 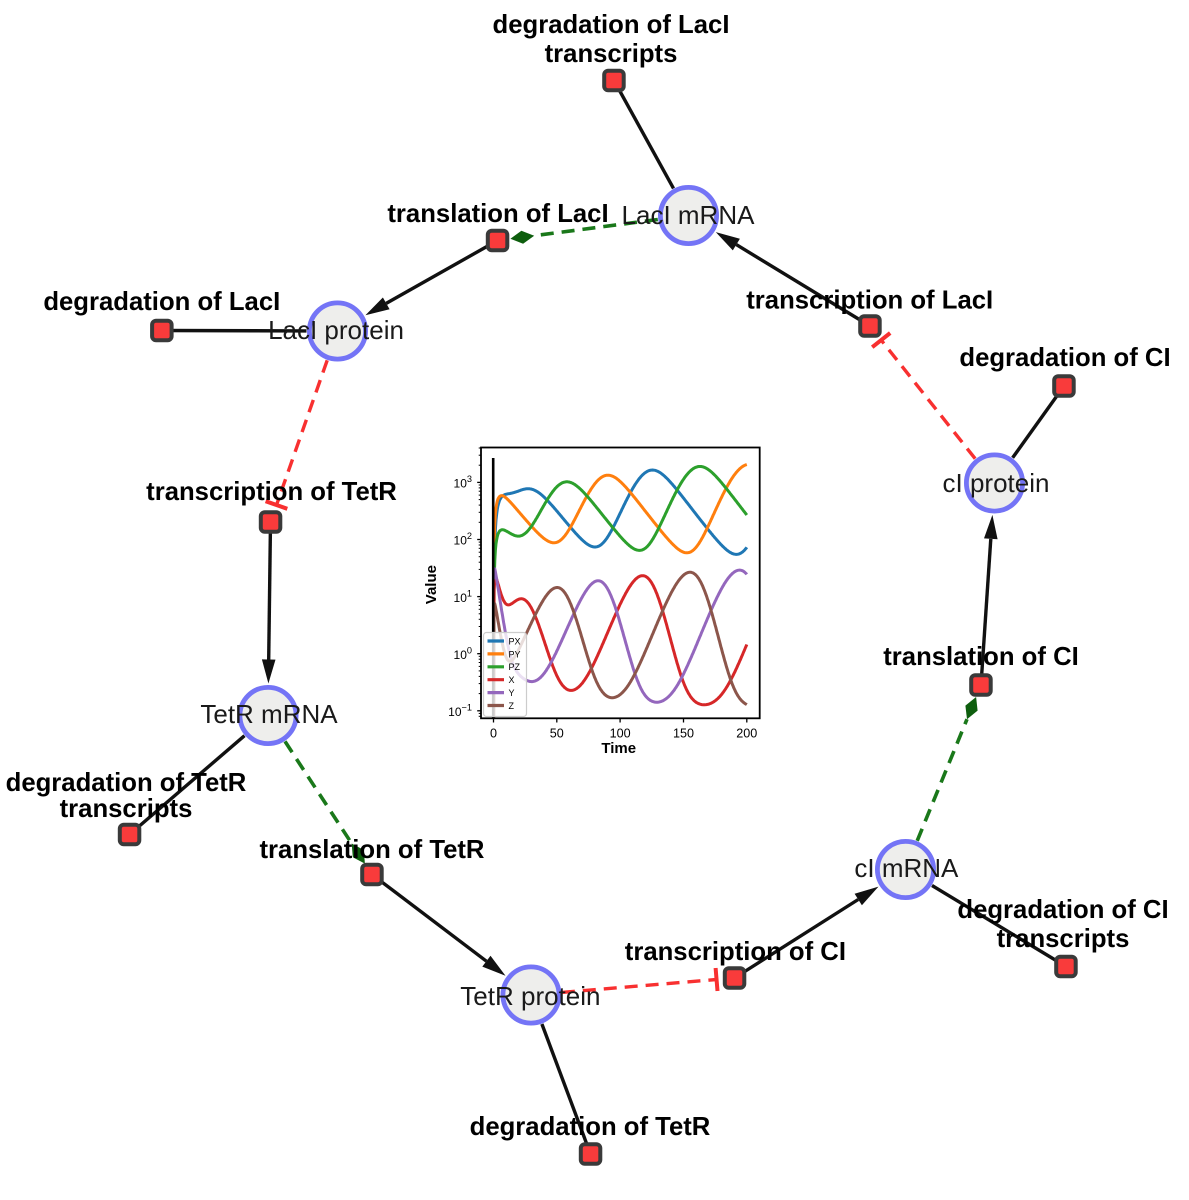 I want to click on svg-text: cI mRNA, so click(x=906, y=868).